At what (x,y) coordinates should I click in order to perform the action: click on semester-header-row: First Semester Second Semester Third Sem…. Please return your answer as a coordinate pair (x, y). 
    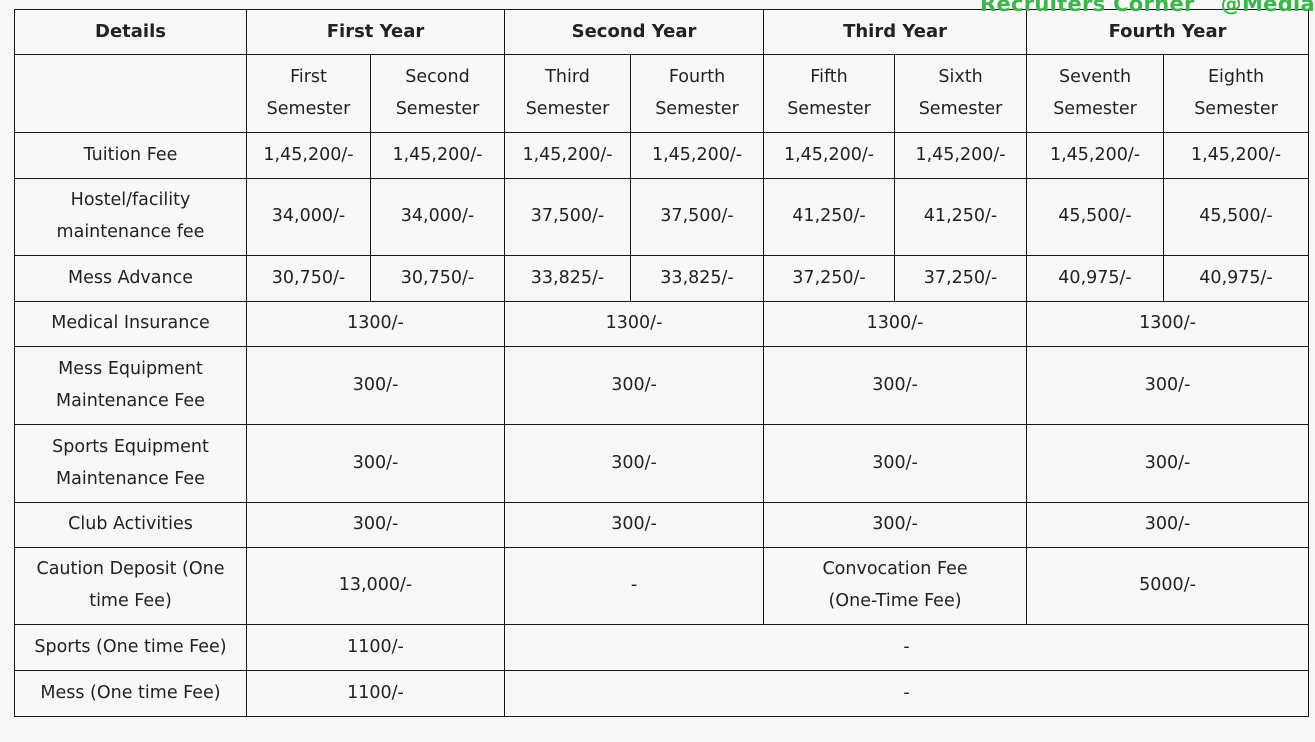
    Looking at the image, I should click on (662, 93).